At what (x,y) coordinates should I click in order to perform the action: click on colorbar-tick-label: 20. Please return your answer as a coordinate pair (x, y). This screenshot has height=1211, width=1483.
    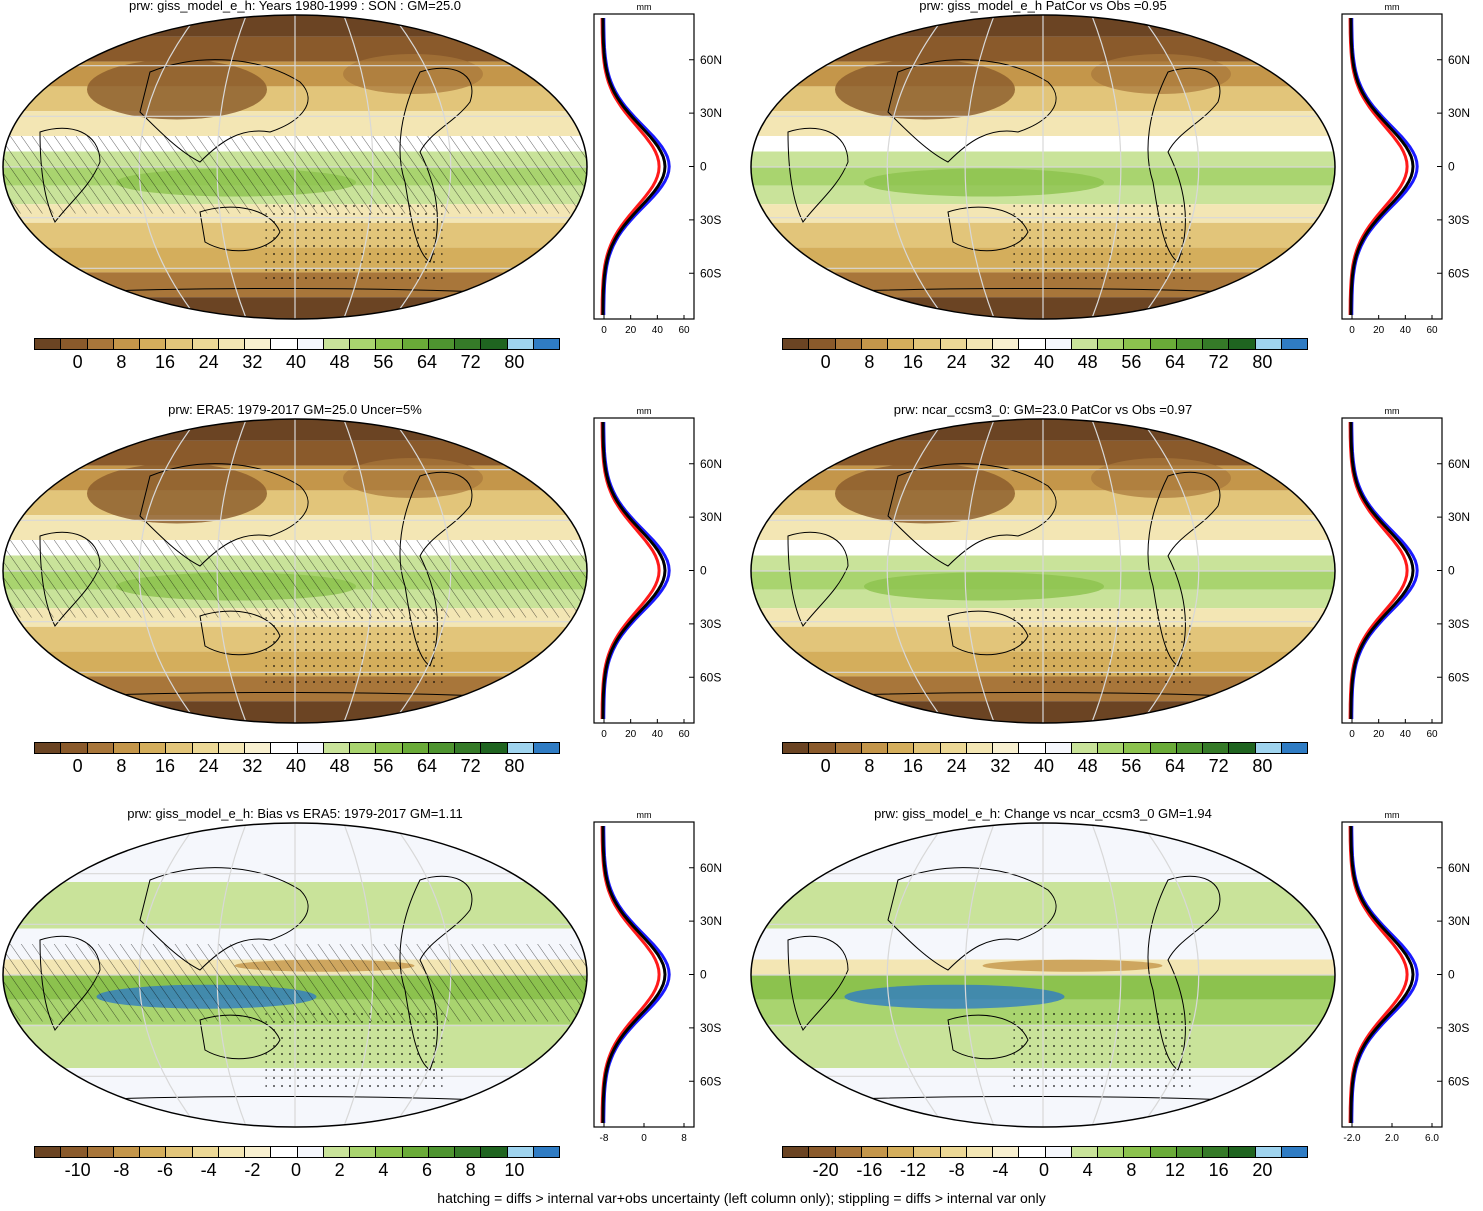
    Looking at the image, I should click on (1262, 1170).